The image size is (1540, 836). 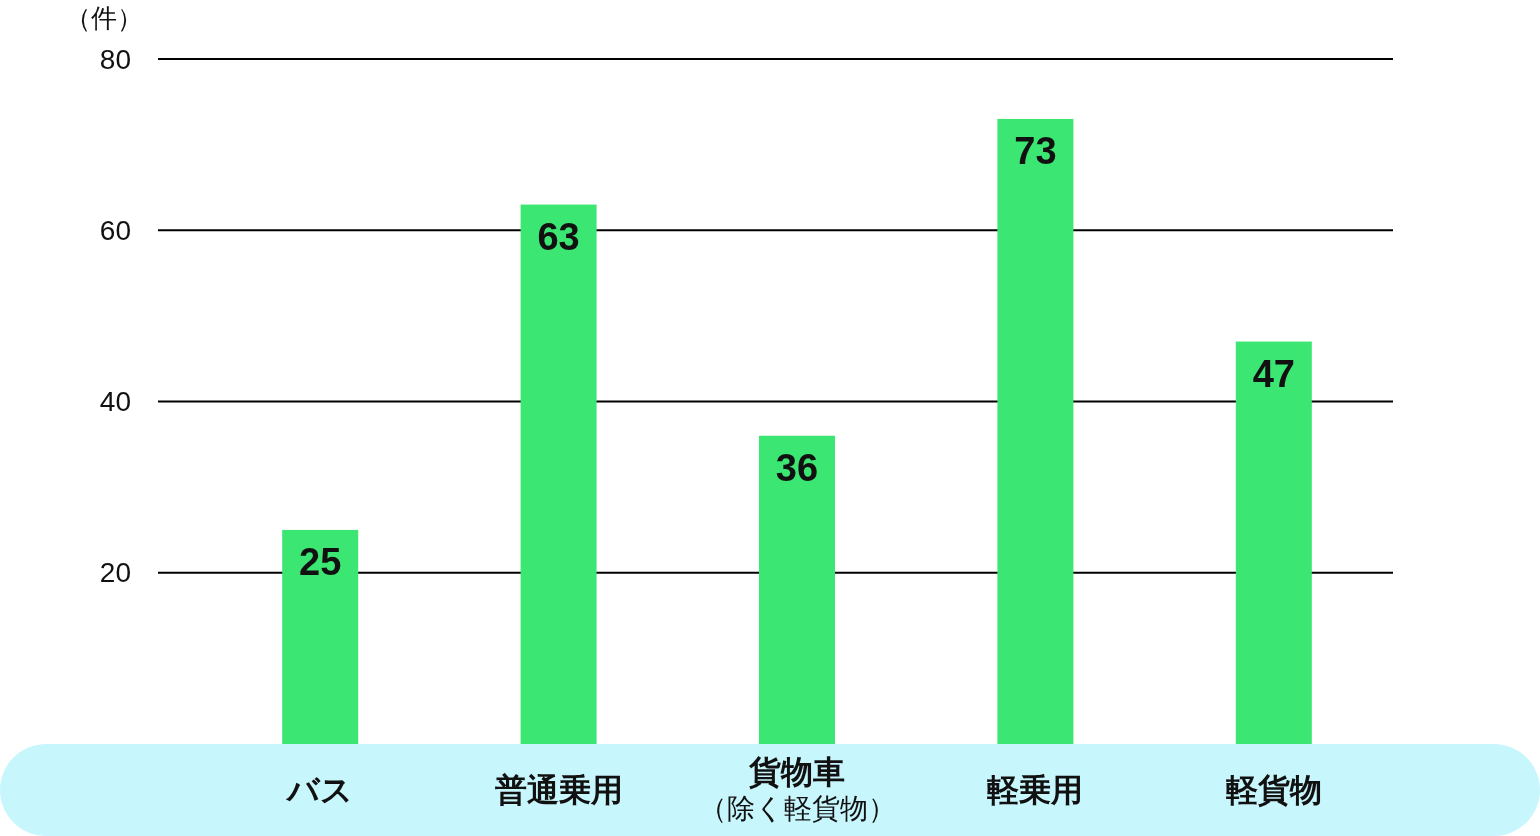 What do you see at coordinates (797, 788) in the screenshot?
I see `x-tick-label: 貨物車（除く軽貨物）` at bounding box center [797, 788].